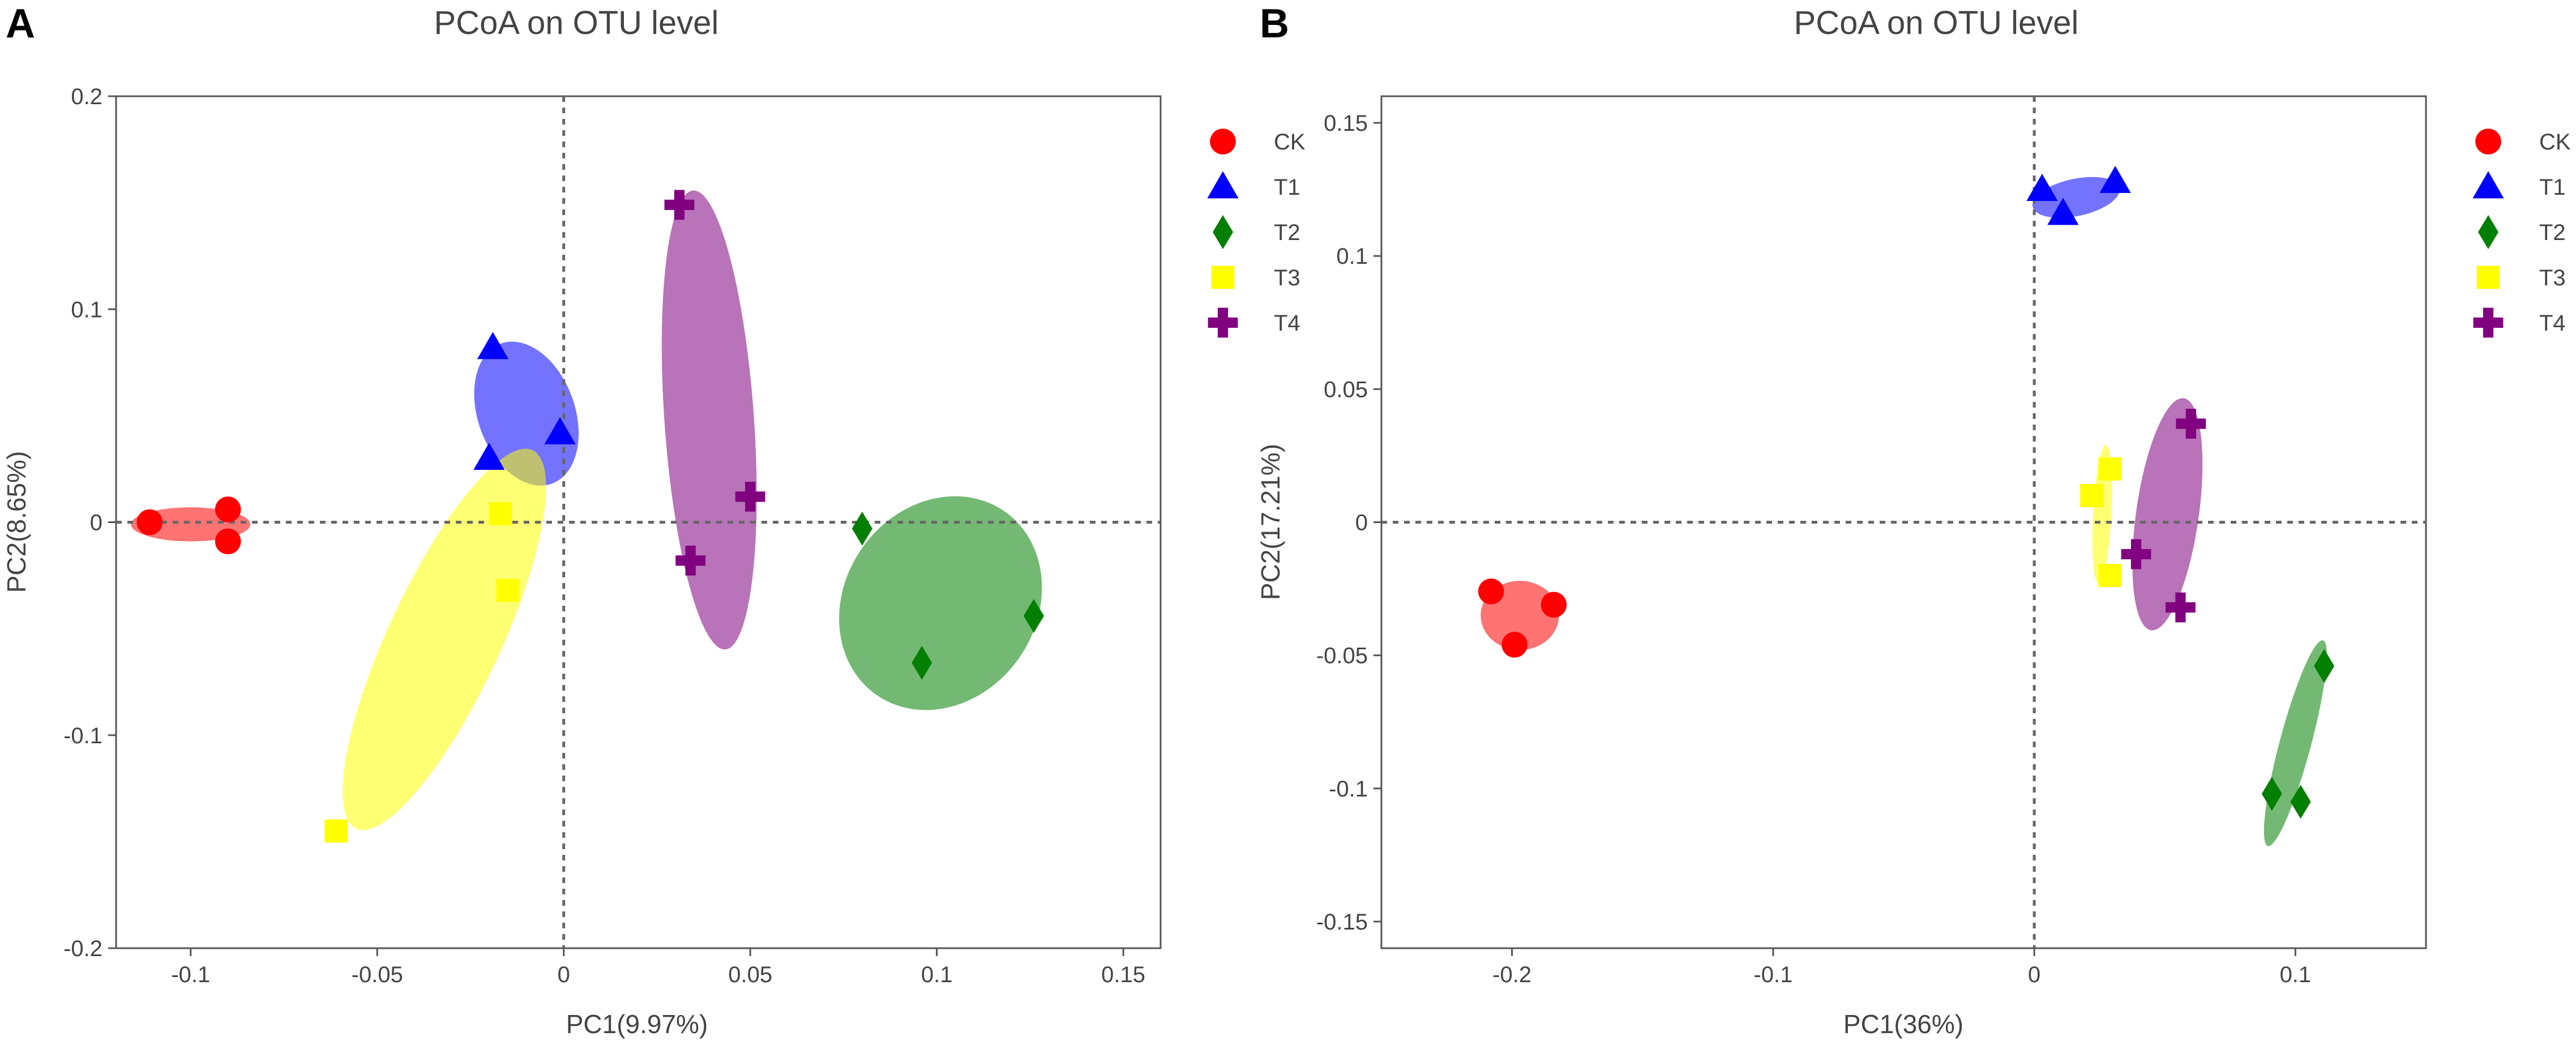 This screenshot has width=2576, height=1045. Describe the element at coordinates (1342, 656) in the screenshot. I see `y-tick-label: -0.05` at that location.